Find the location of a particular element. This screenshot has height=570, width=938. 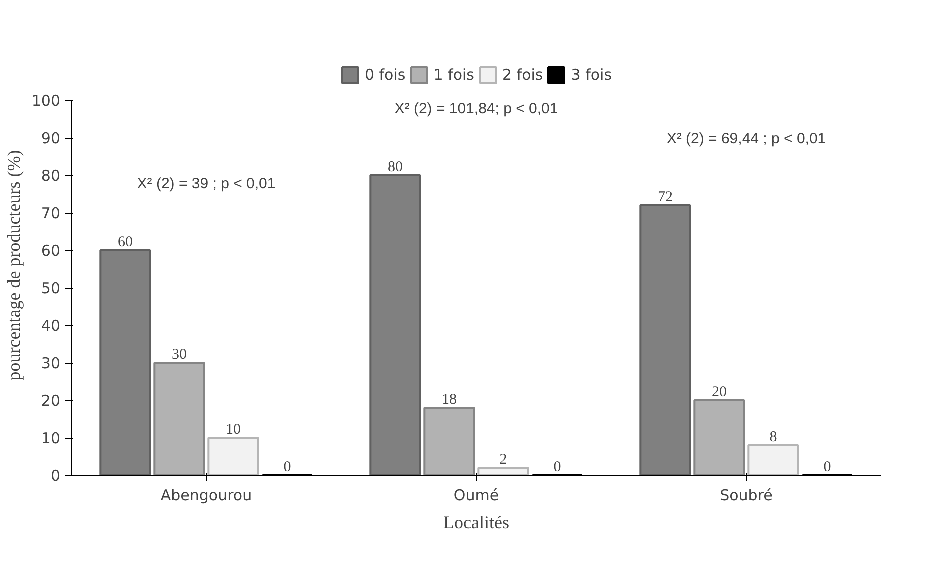

x-tick-label: Oumé is located at coordinates (477, 495).